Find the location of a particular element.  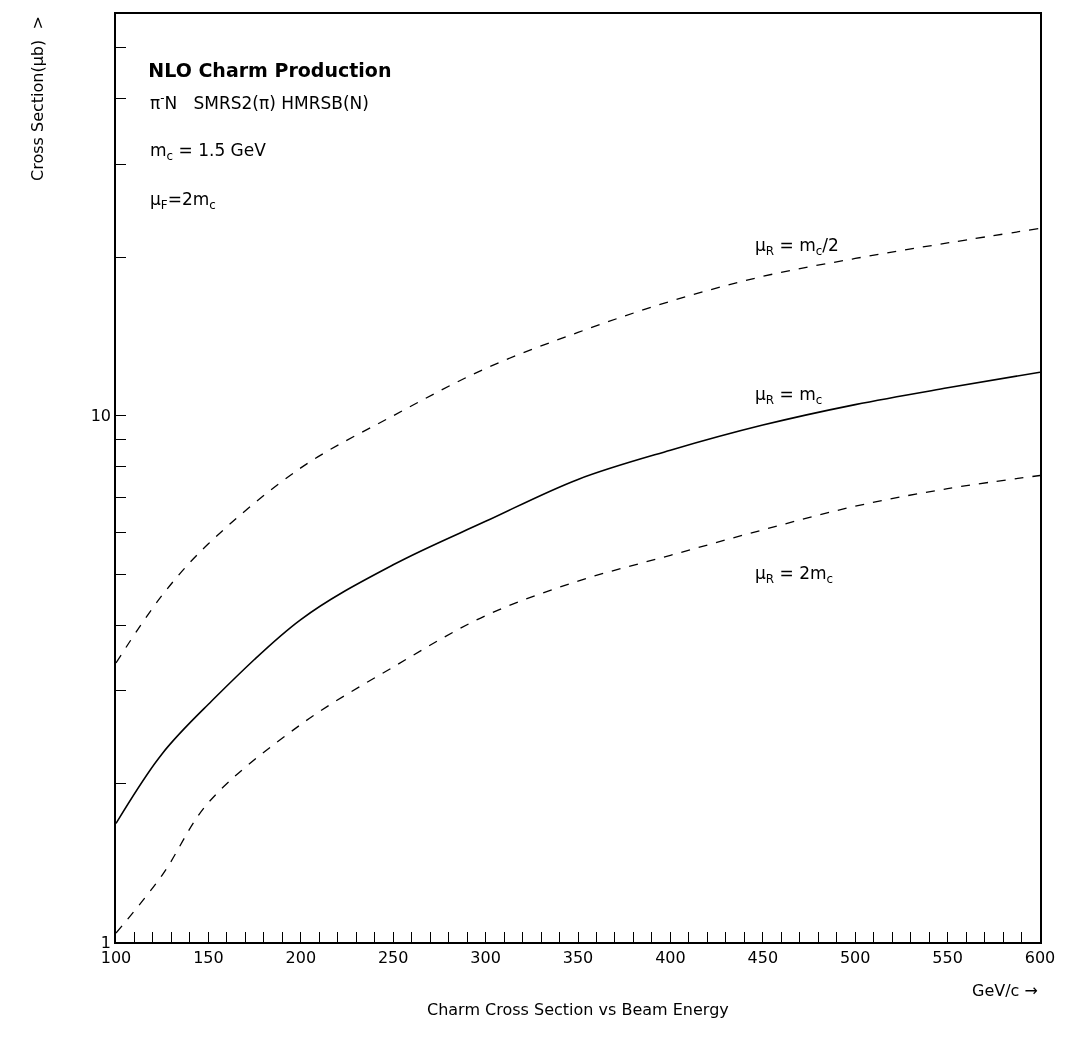

x-tick-label: 200 is located at coordinates (301, 957).